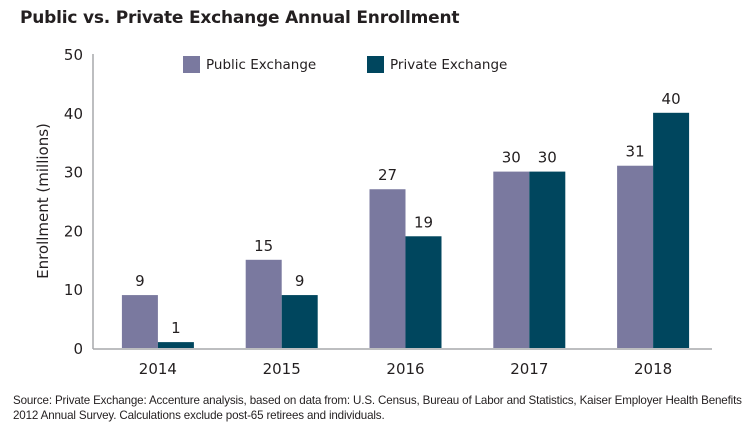 The height and width of the screenshot is (432, 750). Describe the element at coordinates (282, 369) in the screenshot. I see `x-tick-label: 2015` at that location.